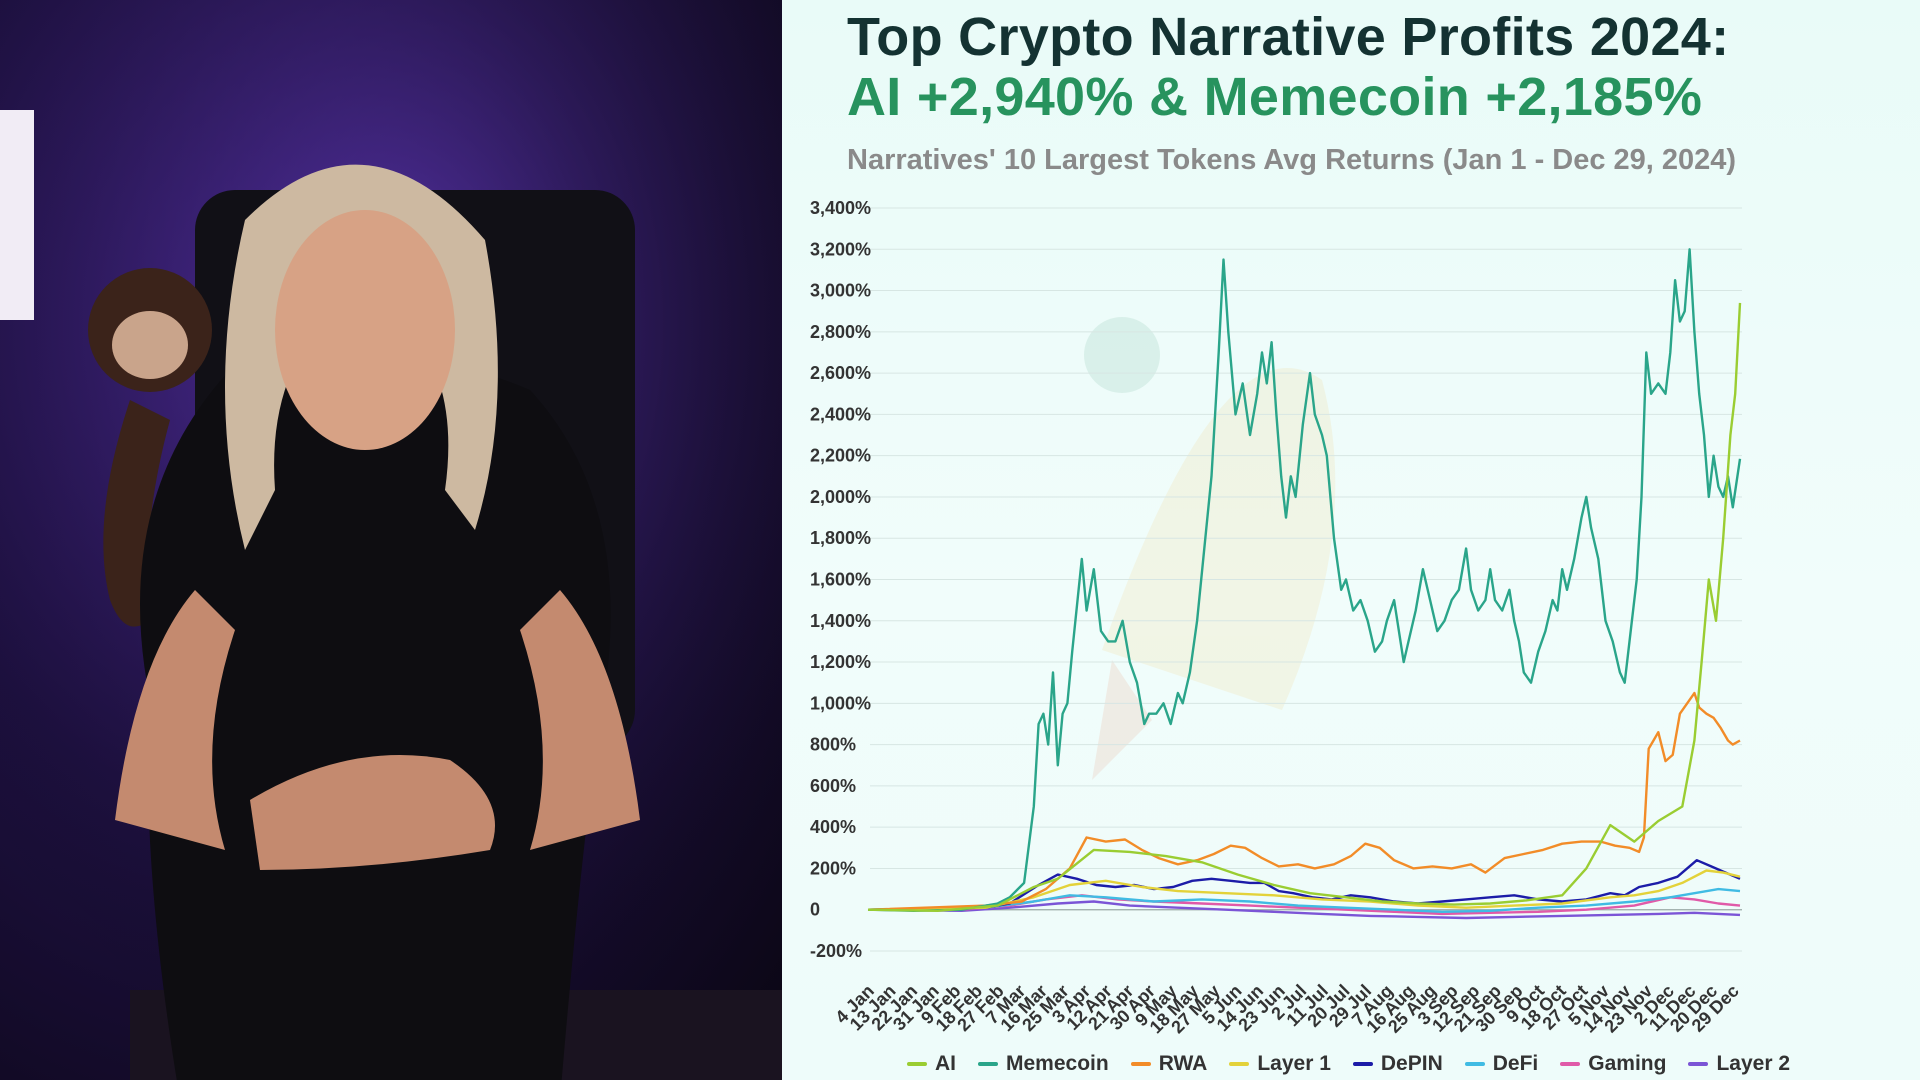 The height and width of the screenshot is (1080, 1920). Describe the element at coordinates (840, 621) in the screenshot. I see `y-tick-label: 1,400%` at that location.